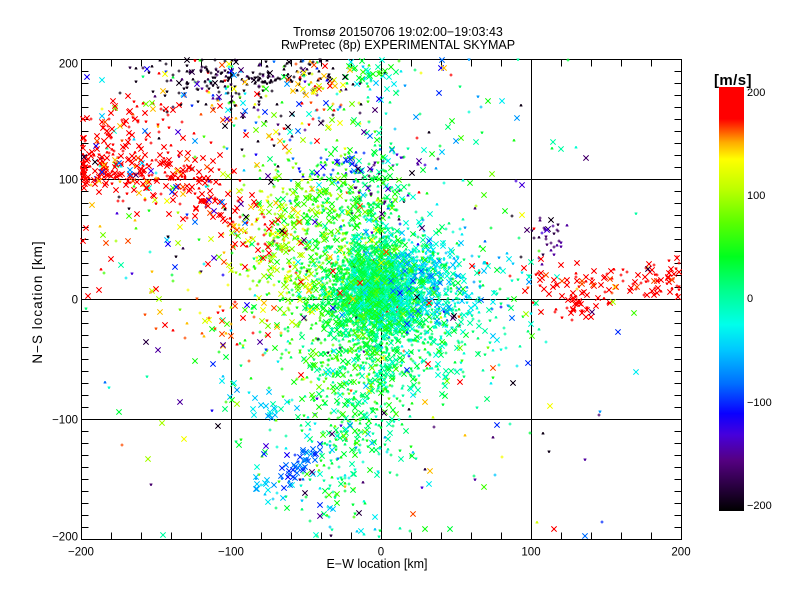 The image size is (800, 600). What do you see at coordinates (398, 45) in the screenshot?
I see `svg-text:RwPretec (8p) EXPERIMENTAL SKY: RwPretec (8p) EXPERIMENTAL SKYMAP` at bounding box center [398, 45].